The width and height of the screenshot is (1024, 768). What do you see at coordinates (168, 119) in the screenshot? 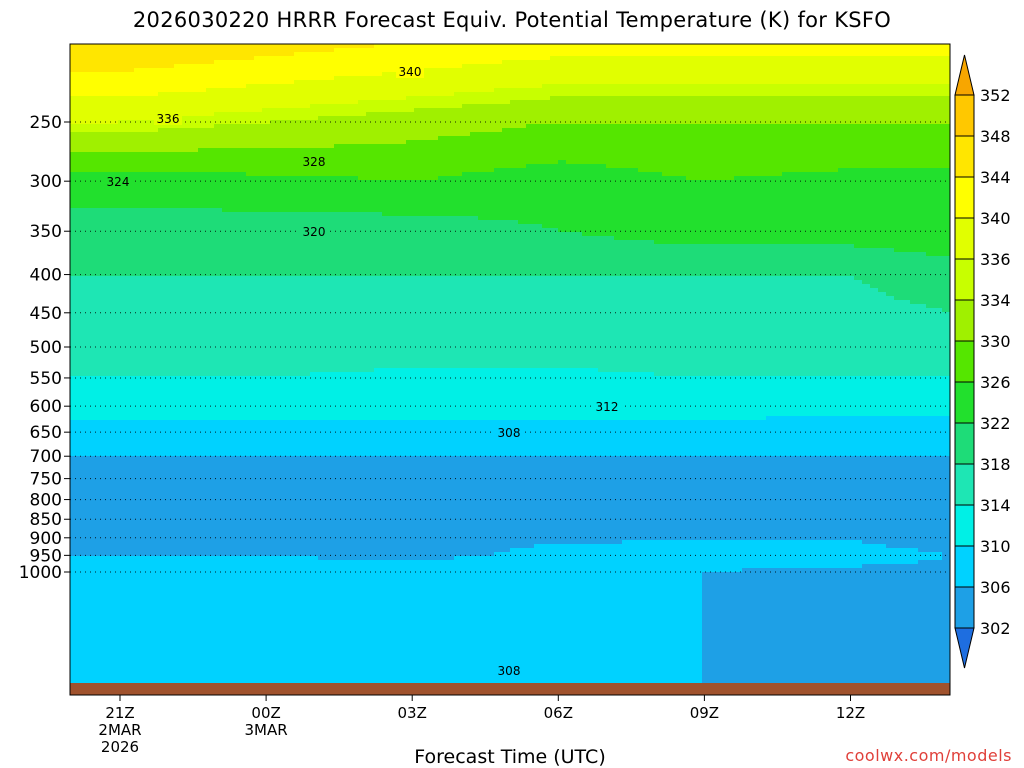
I see `contour-label: 336` at bounding box center [168, 119].